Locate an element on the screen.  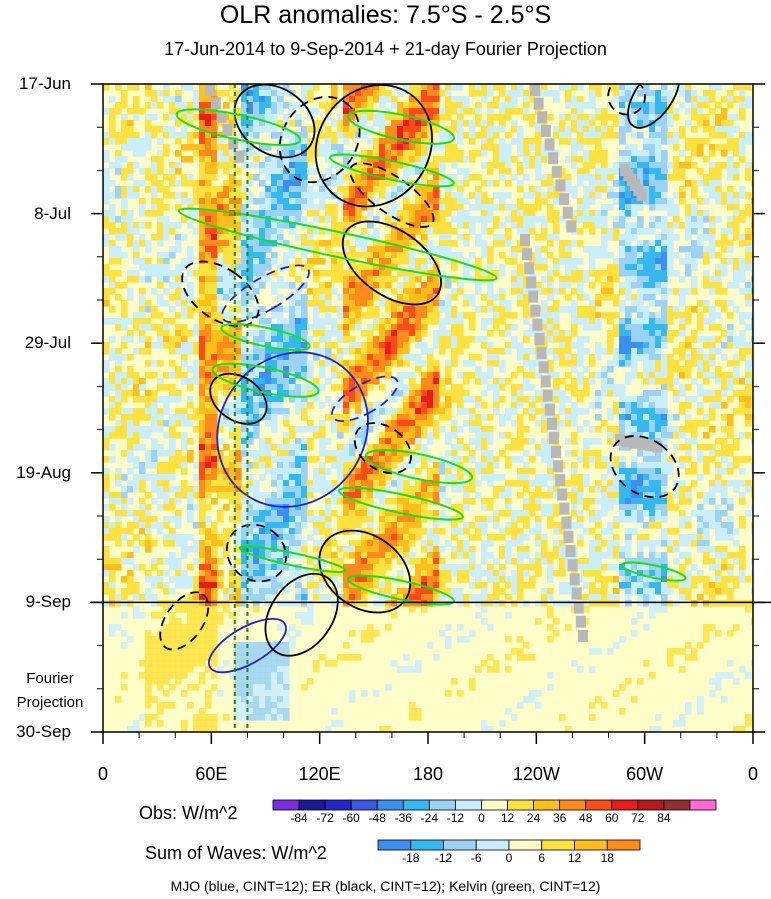
waves-colorbar is located at coordinates (509, 845).